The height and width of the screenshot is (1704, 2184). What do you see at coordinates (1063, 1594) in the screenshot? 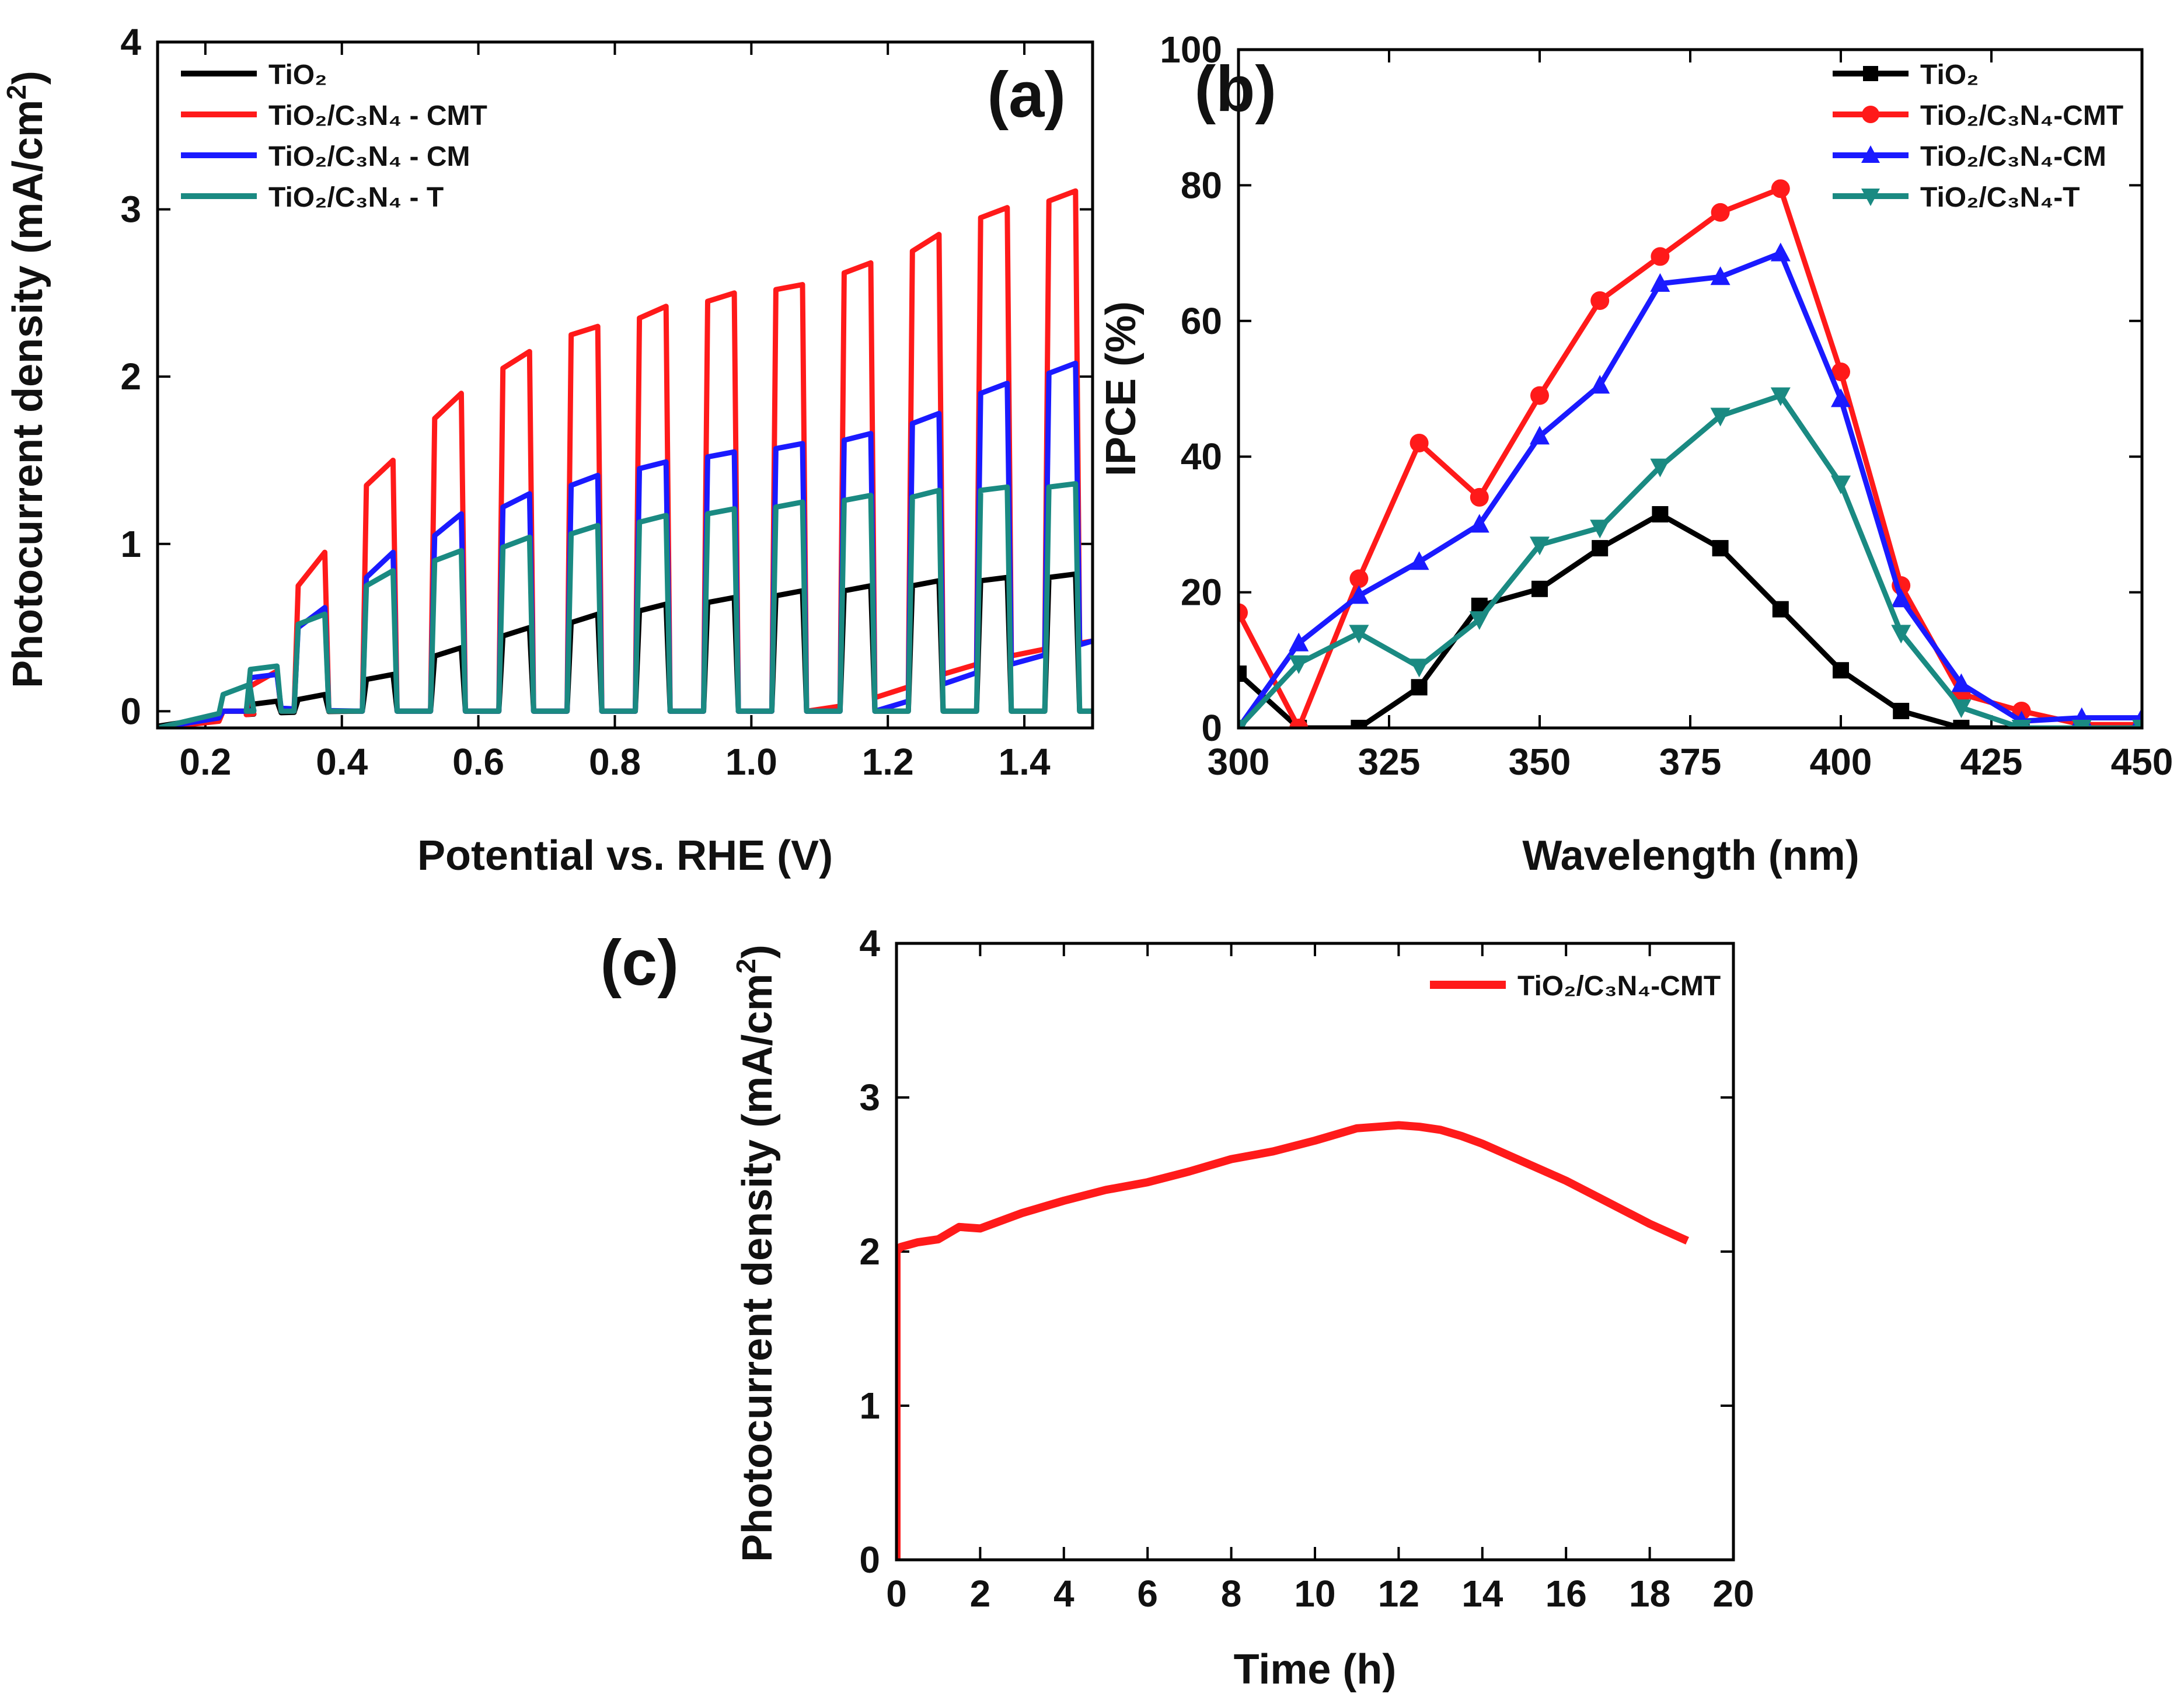
I see `x-tick-label: 4` at bounding box center [1063, 1594].